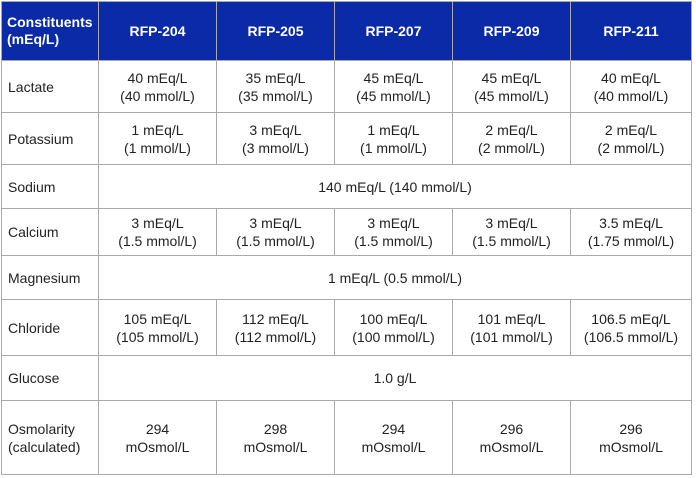  Describe the element at coordinates (275, 147) in the screenshot. I see `cell-line: (3 mmol/L)` at that location.